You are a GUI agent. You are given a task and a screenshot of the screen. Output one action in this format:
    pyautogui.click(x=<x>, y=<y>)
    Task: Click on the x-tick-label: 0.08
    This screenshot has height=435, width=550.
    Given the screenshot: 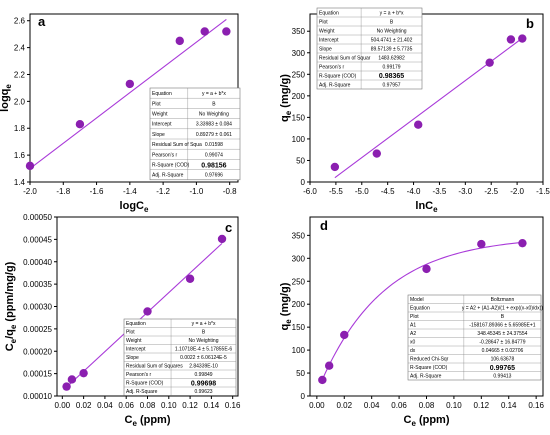 What is the action you would take?
    pyautogui.click(x=148, y=405)
    